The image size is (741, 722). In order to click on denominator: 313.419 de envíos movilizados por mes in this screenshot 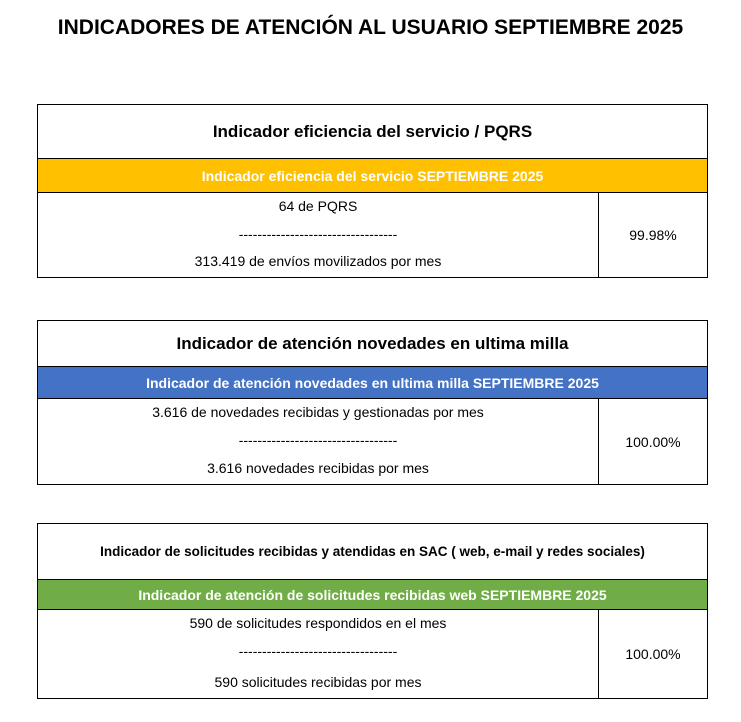, I will do `click(318, 261)`.